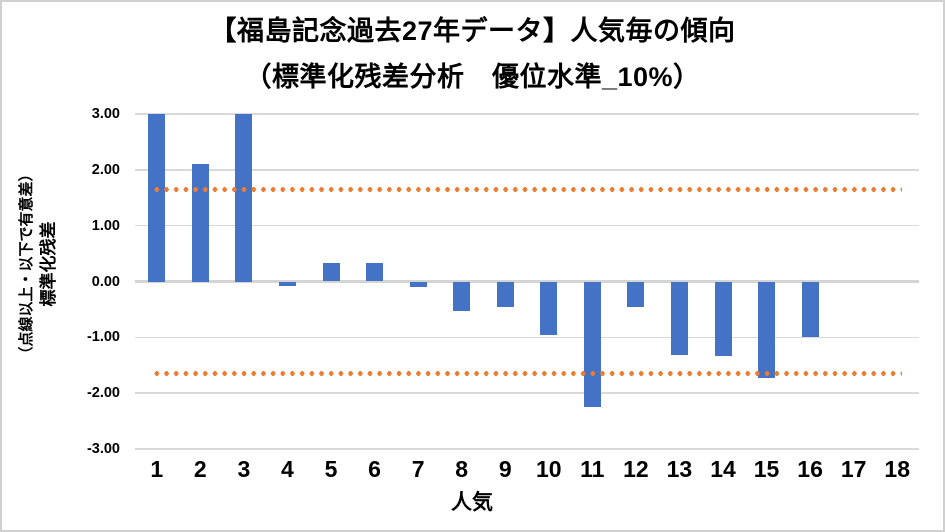  Describe the element at coordinates (105, 225) in the screenshot. I see `y-tick-label: 1.00` at that location.